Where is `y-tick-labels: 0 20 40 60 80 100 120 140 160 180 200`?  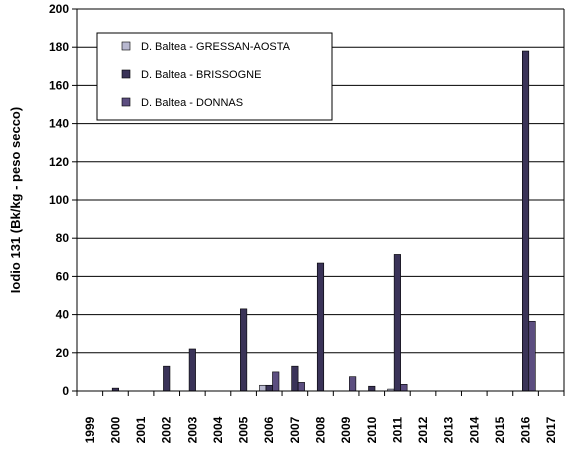
y-tick-labels: 0 20 40 60 80 100 120 140 160 180 200 is located at coordinates (59, 200).